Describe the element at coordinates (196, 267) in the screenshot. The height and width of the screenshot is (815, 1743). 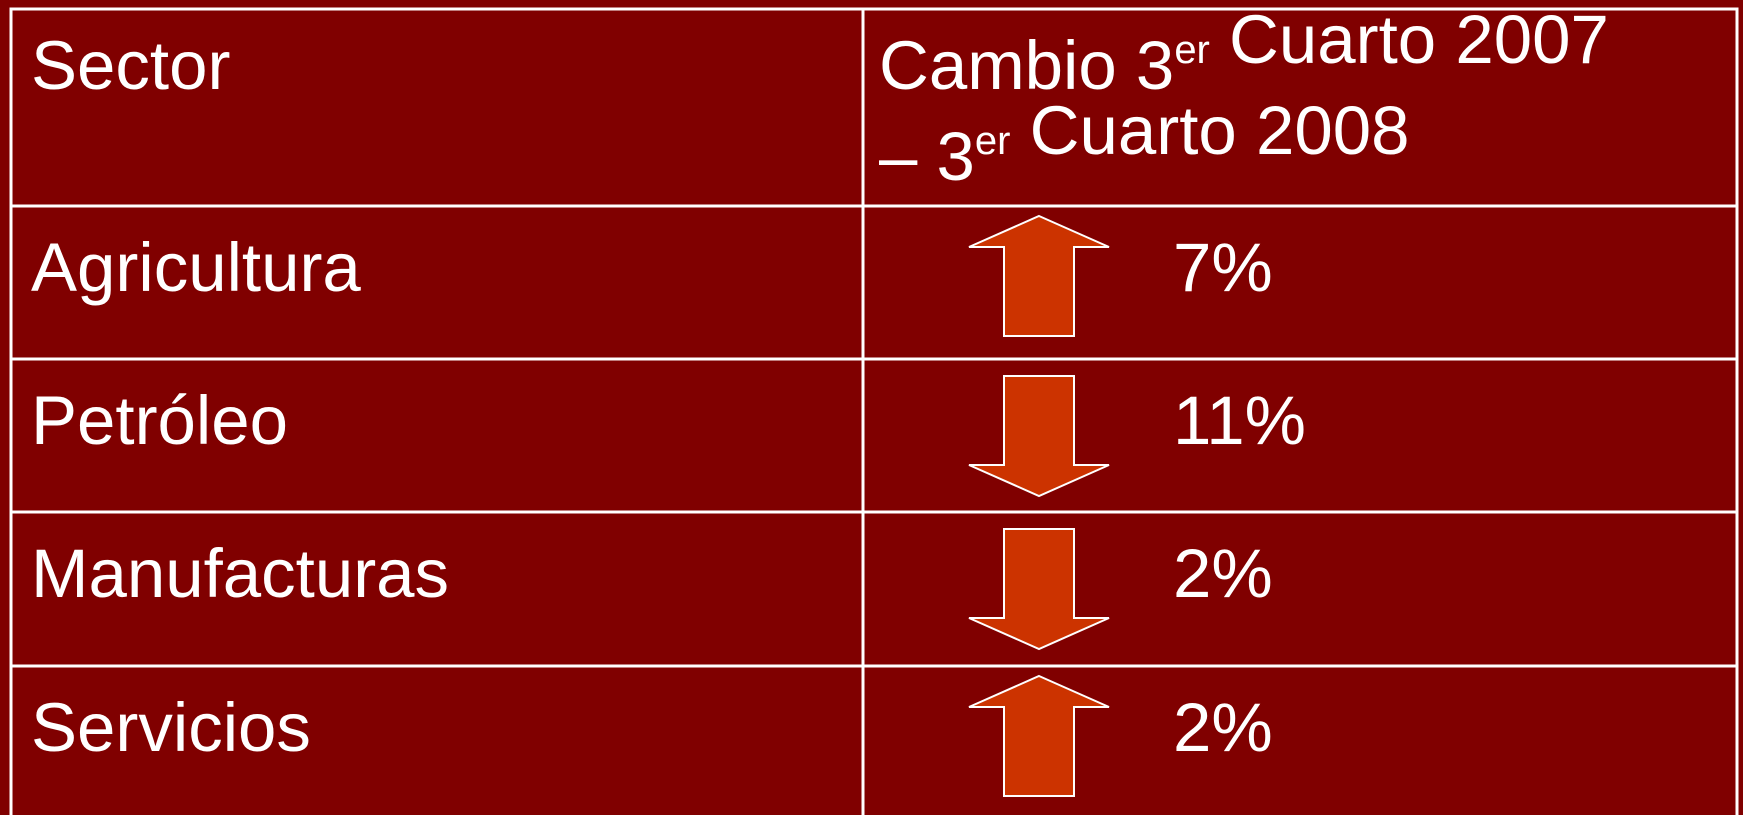
I see `sector-cell: Agricultura` at that location.